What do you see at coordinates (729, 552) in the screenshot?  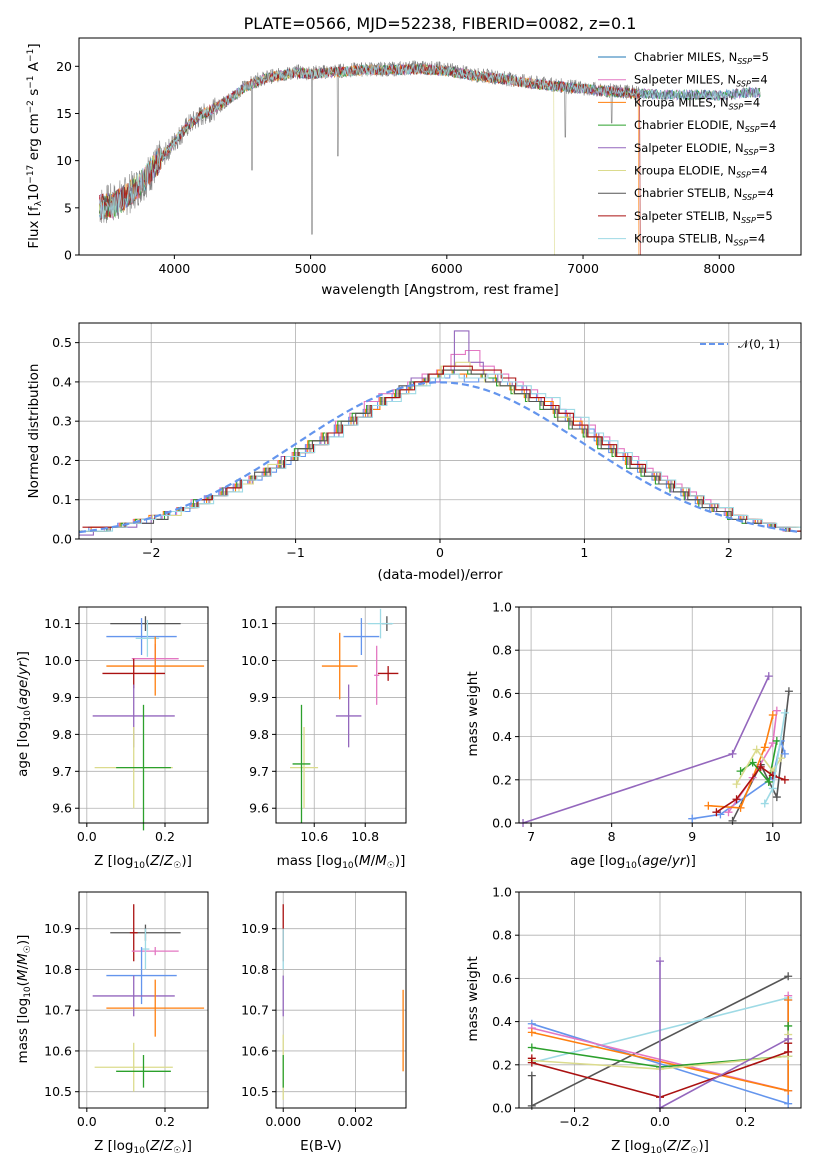 I see `residual-xtick-label: 2` at bounding box center [729, 552].